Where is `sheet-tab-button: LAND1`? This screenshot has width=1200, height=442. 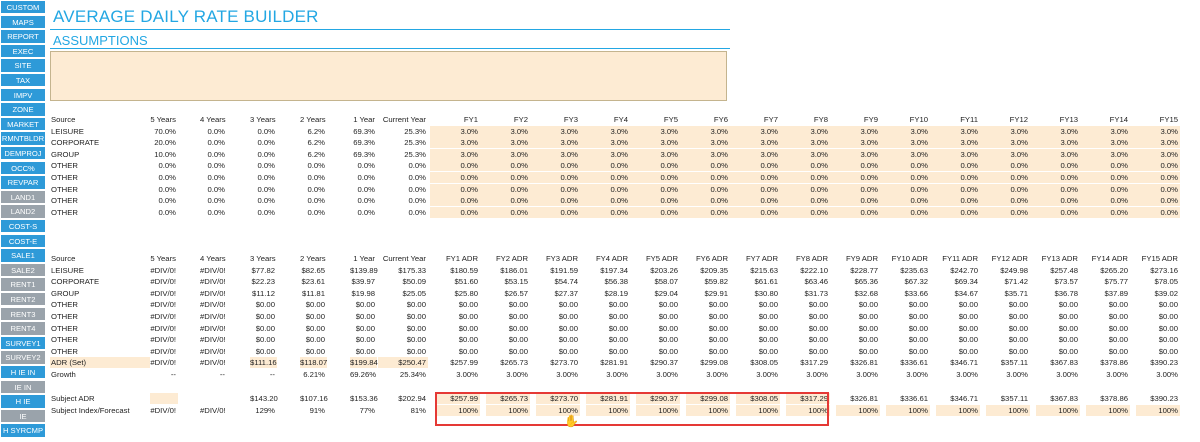
sheet-tab-button: LAND1 is located at coordinates (23, 197).